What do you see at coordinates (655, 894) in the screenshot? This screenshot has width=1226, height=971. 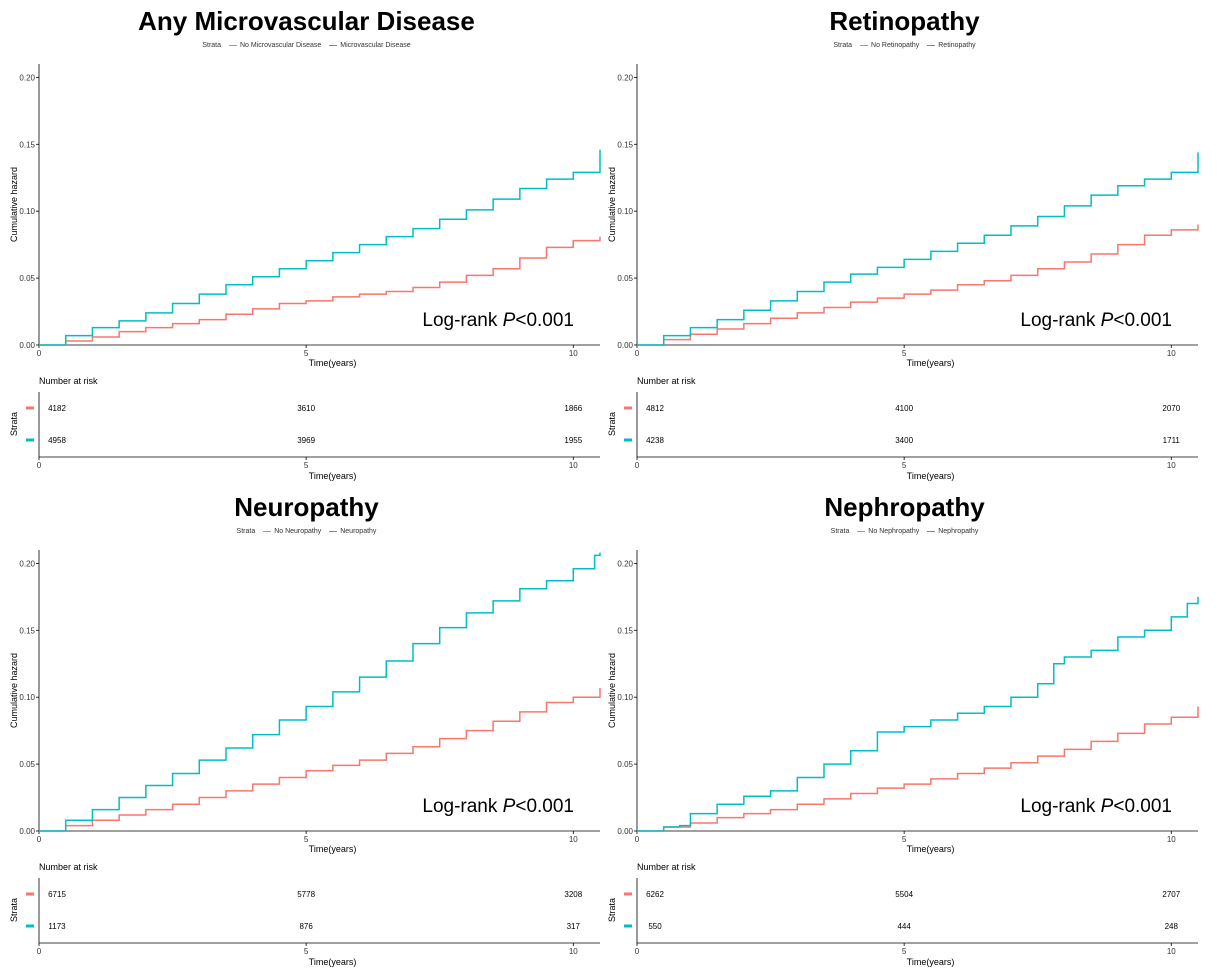 I see `risk-count: 6262` at bounding box center [655, 894].